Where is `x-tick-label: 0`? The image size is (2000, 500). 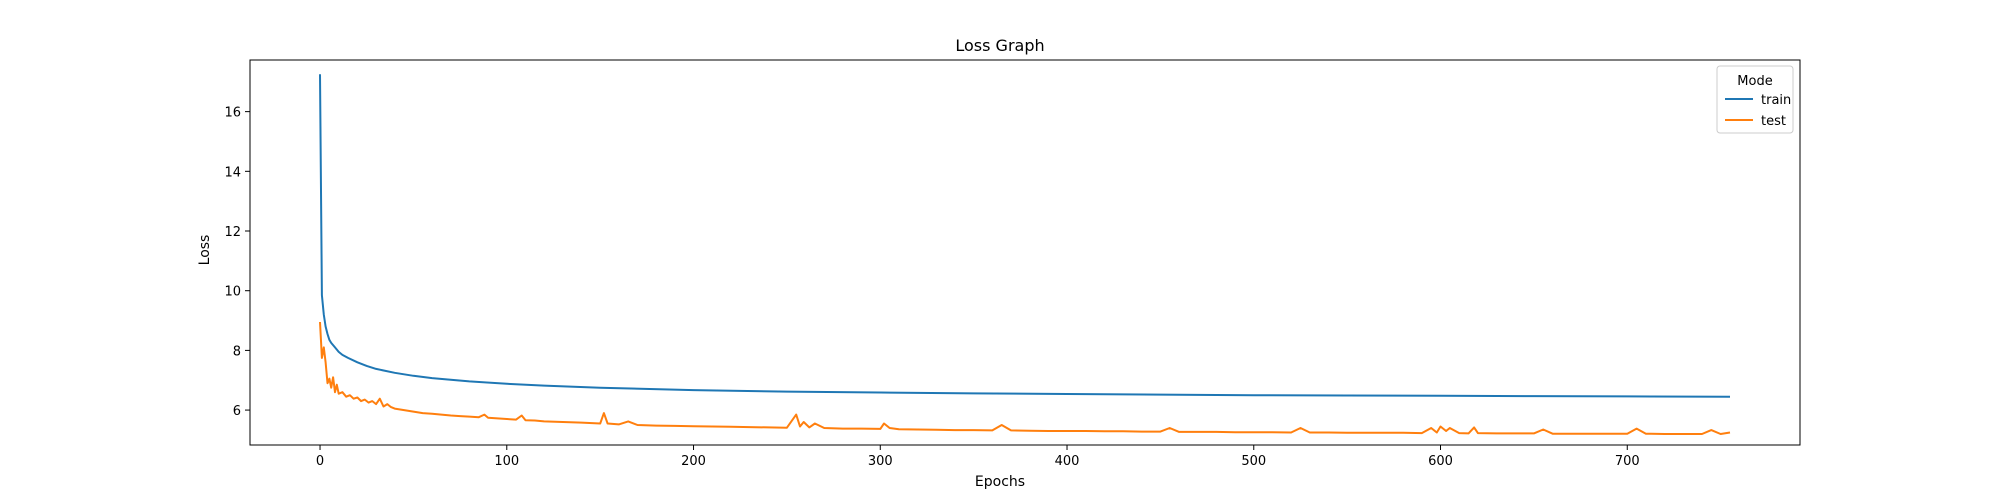 x-tick-label: 0 is located at coordinates (320, 461).